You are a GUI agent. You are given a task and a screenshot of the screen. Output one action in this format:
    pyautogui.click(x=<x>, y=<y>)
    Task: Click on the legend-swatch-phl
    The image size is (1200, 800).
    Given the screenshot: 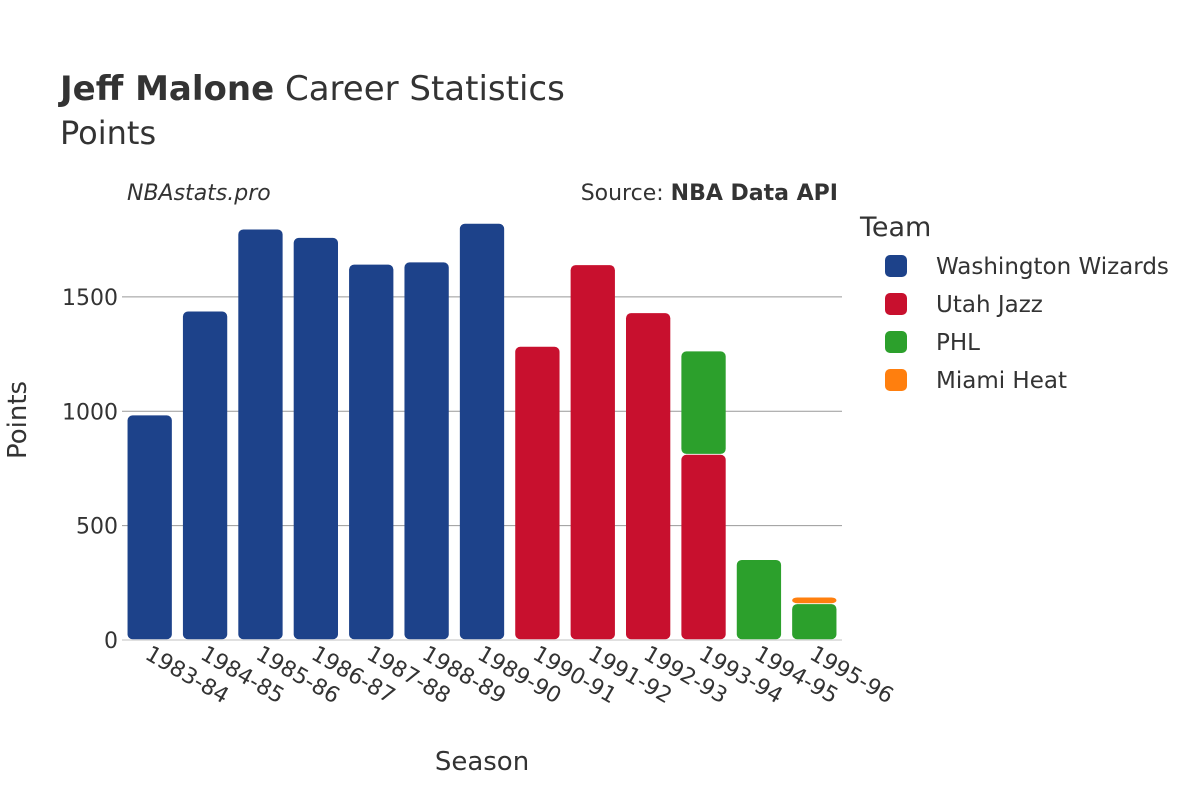 What is the action you would take?
    pyautogui.click(x=896, y=342)
    